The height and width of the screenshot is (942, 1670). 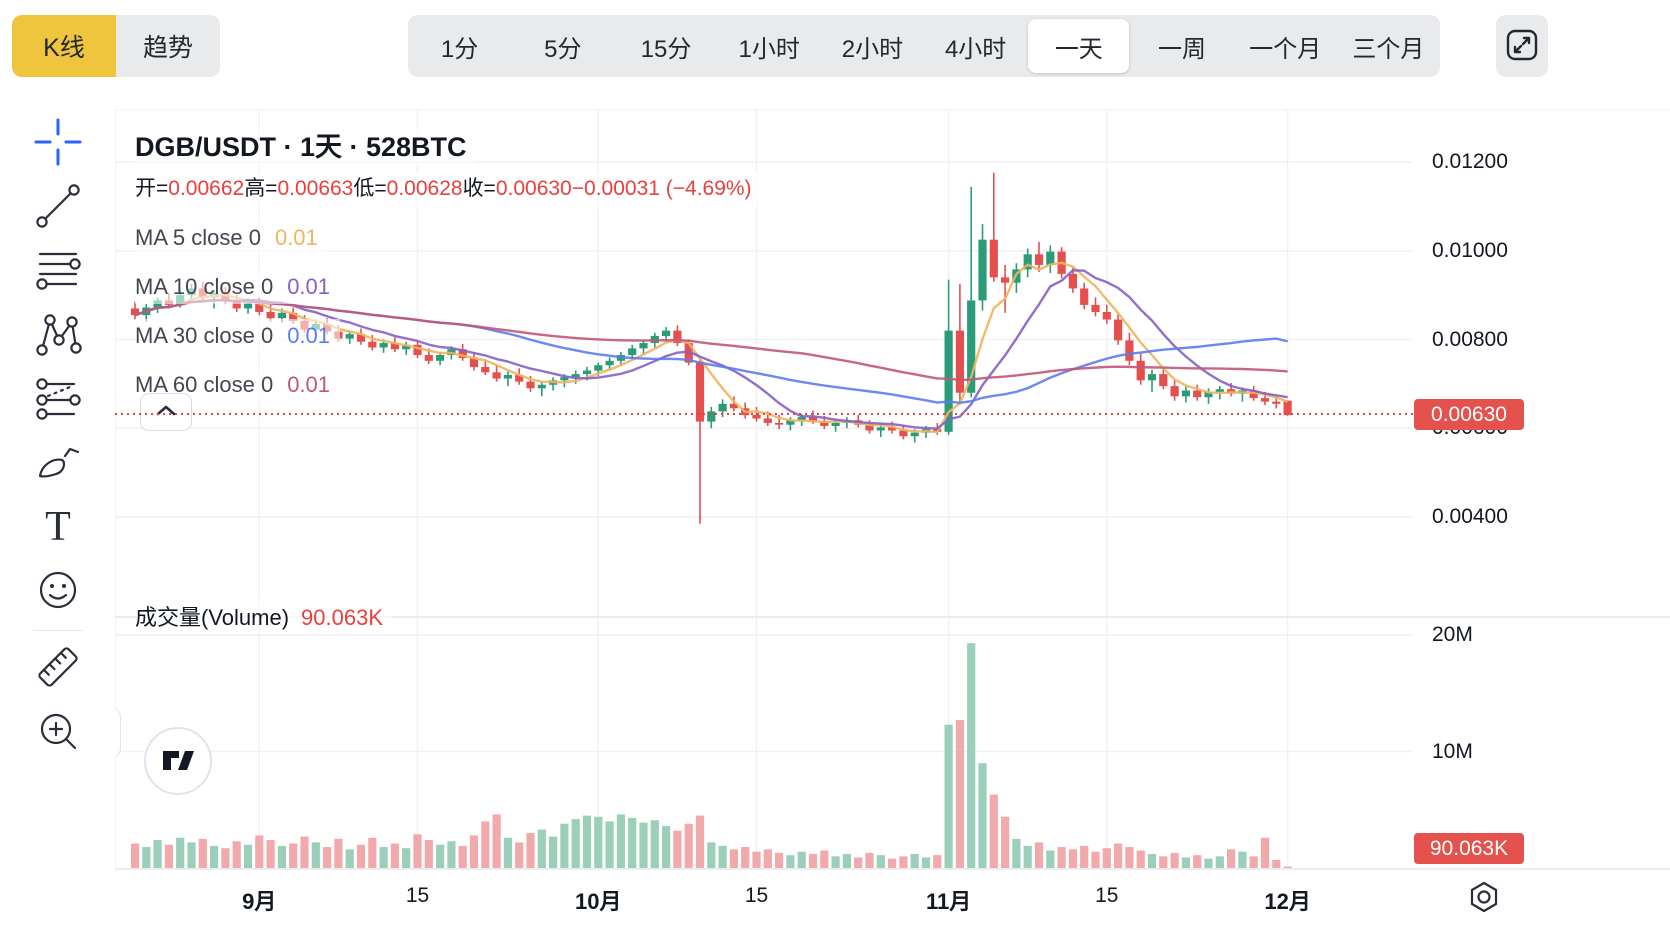 What do you see at coordinates (666, 49) in the screenshot?
I see `timeframe-15分: 15分` at bounding box center [666, 49].